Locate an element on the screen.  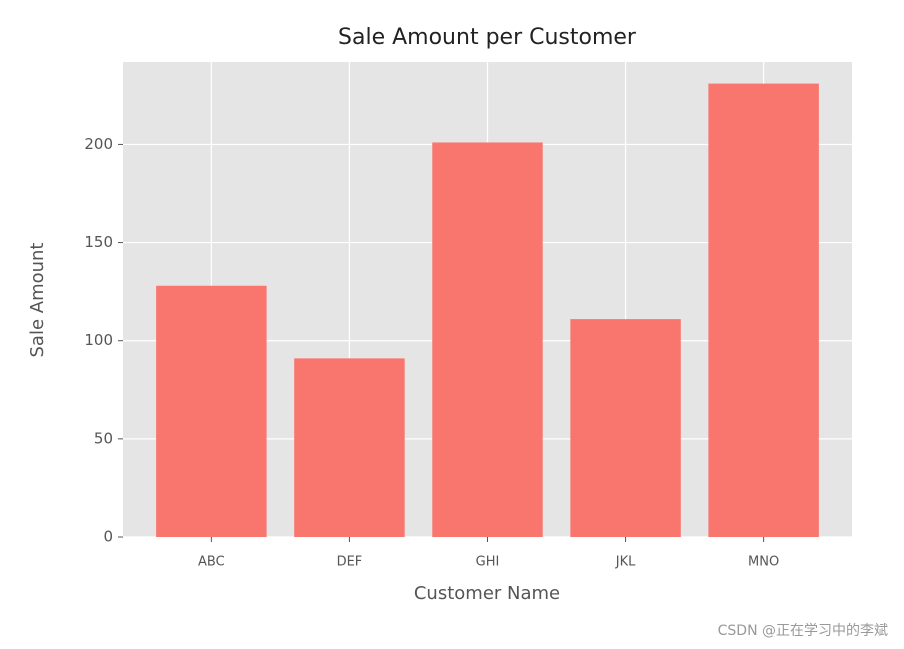
y-tick-label: 0 is located at coordinates (108, 537).